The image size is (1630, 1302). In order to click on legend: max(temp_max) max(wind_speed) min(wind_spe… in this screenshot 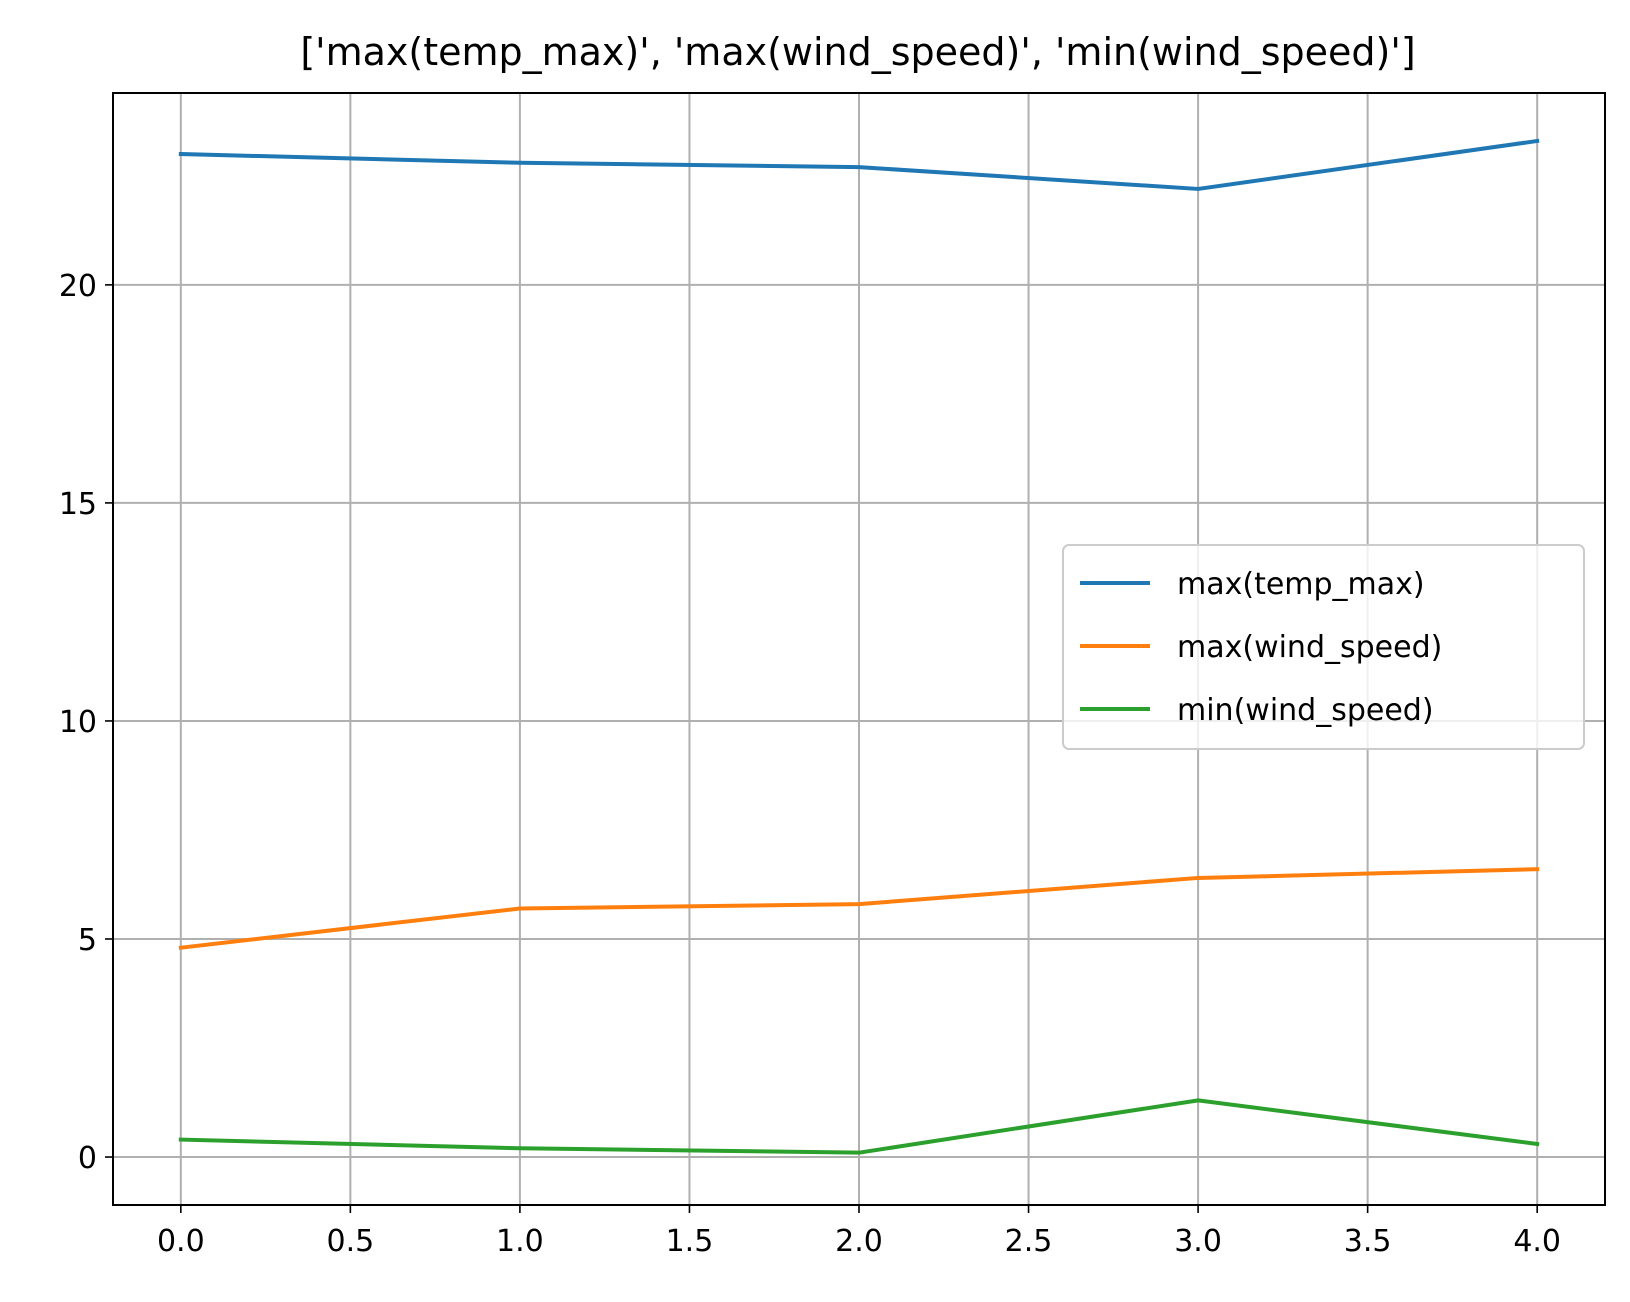, I will do `click(1323, 647)`.